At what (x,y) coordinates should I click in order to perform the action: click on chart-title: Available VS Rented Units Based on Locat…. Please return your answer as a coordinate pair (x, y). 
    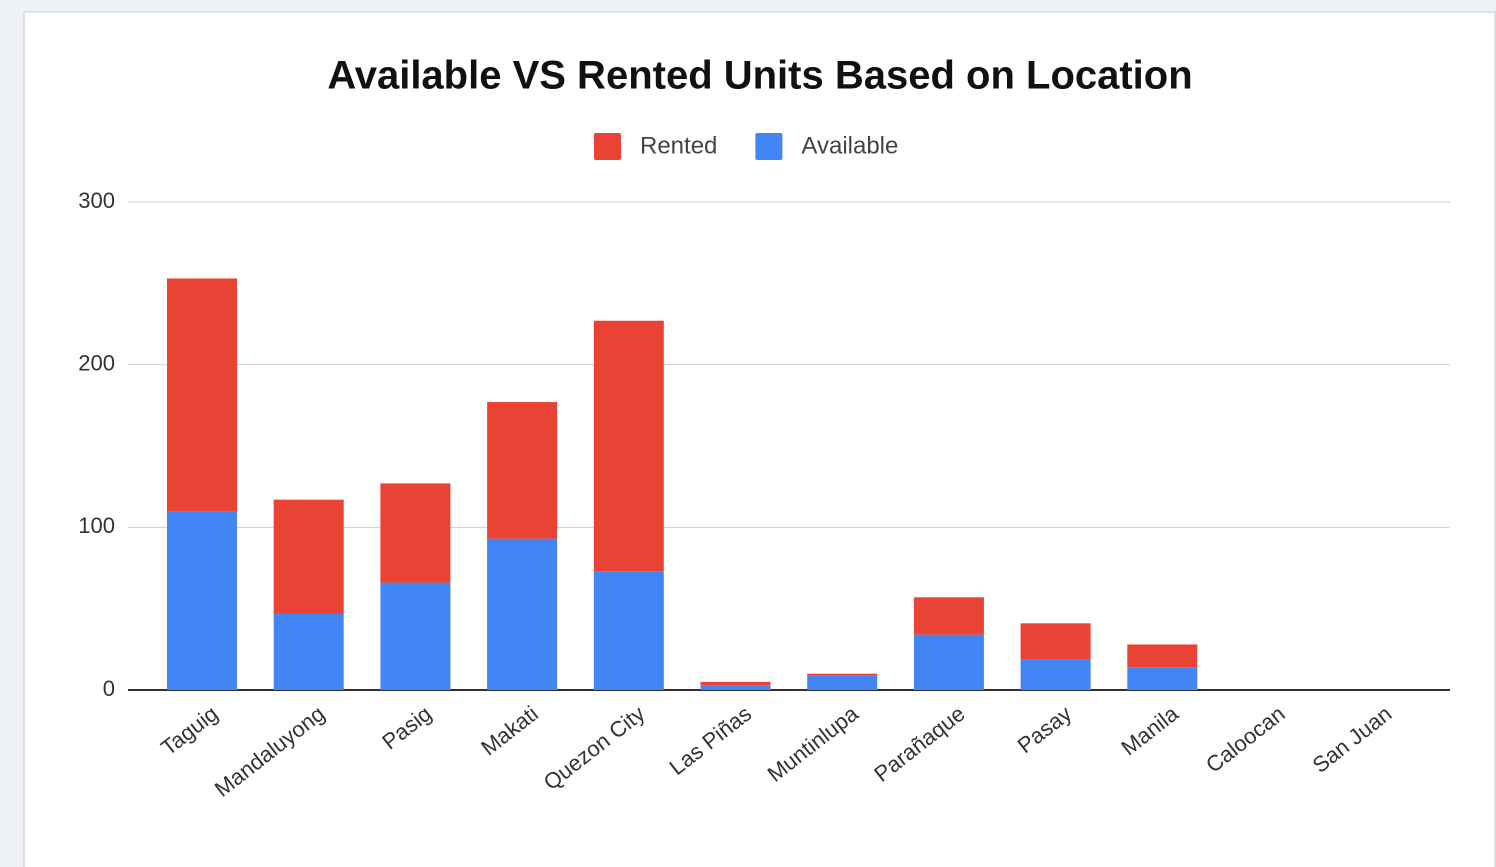
    Looking at the image, I should click on (759, 76).